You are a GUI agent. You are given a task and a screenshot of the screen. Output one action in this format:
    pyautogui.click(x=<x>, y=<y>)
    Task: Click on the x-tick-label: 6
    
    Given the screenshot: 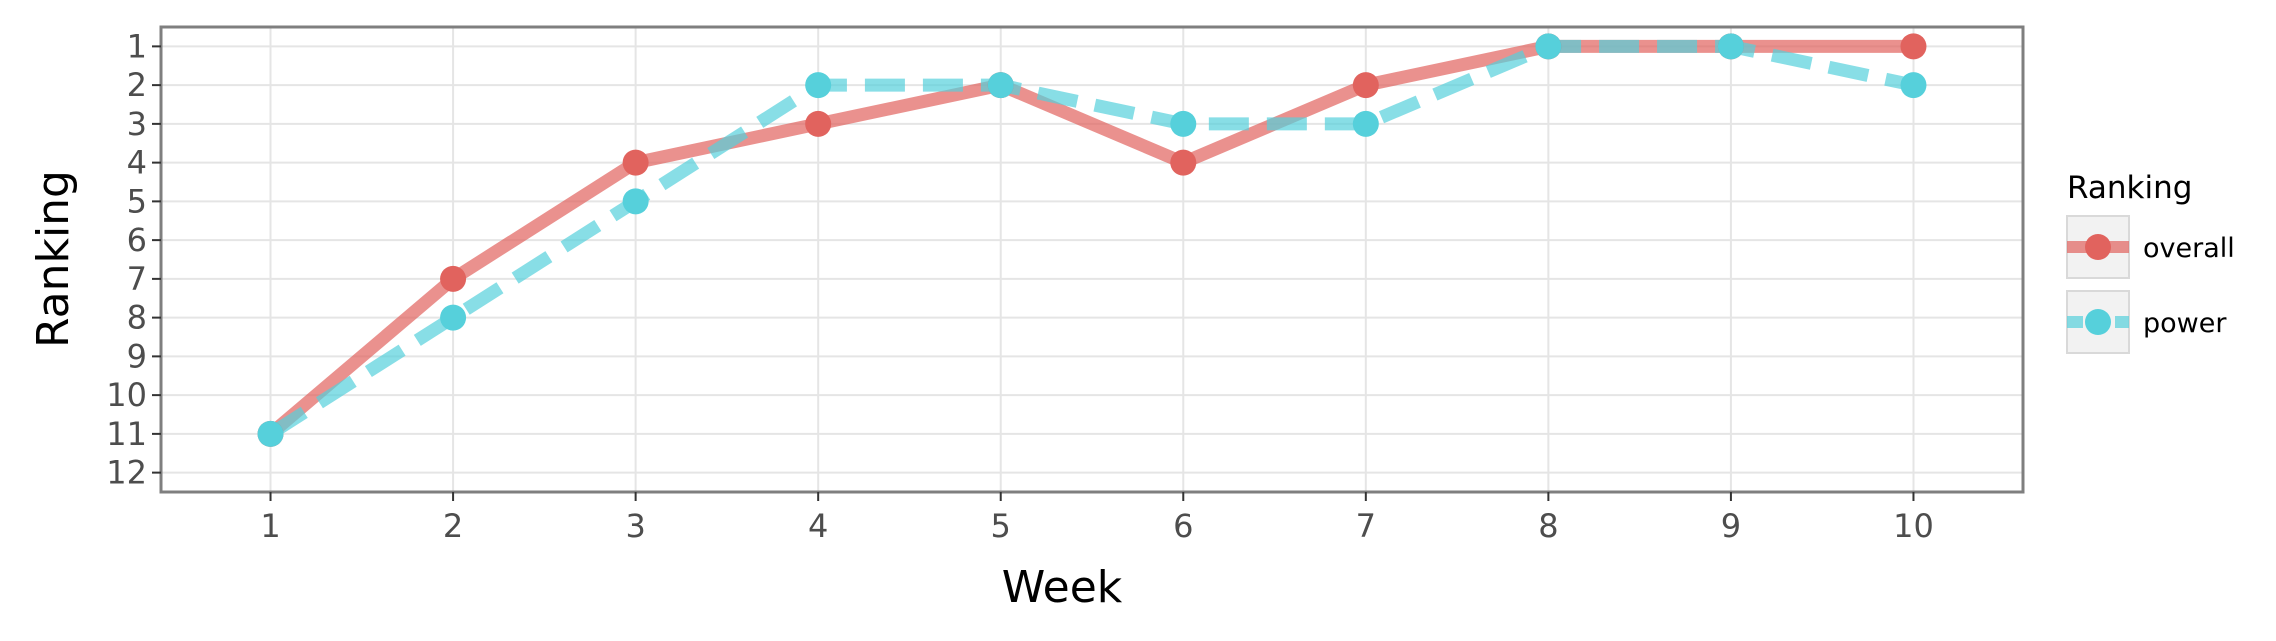 What is the action you would take?
    pyautogui.click(x=1183, y=526)
    